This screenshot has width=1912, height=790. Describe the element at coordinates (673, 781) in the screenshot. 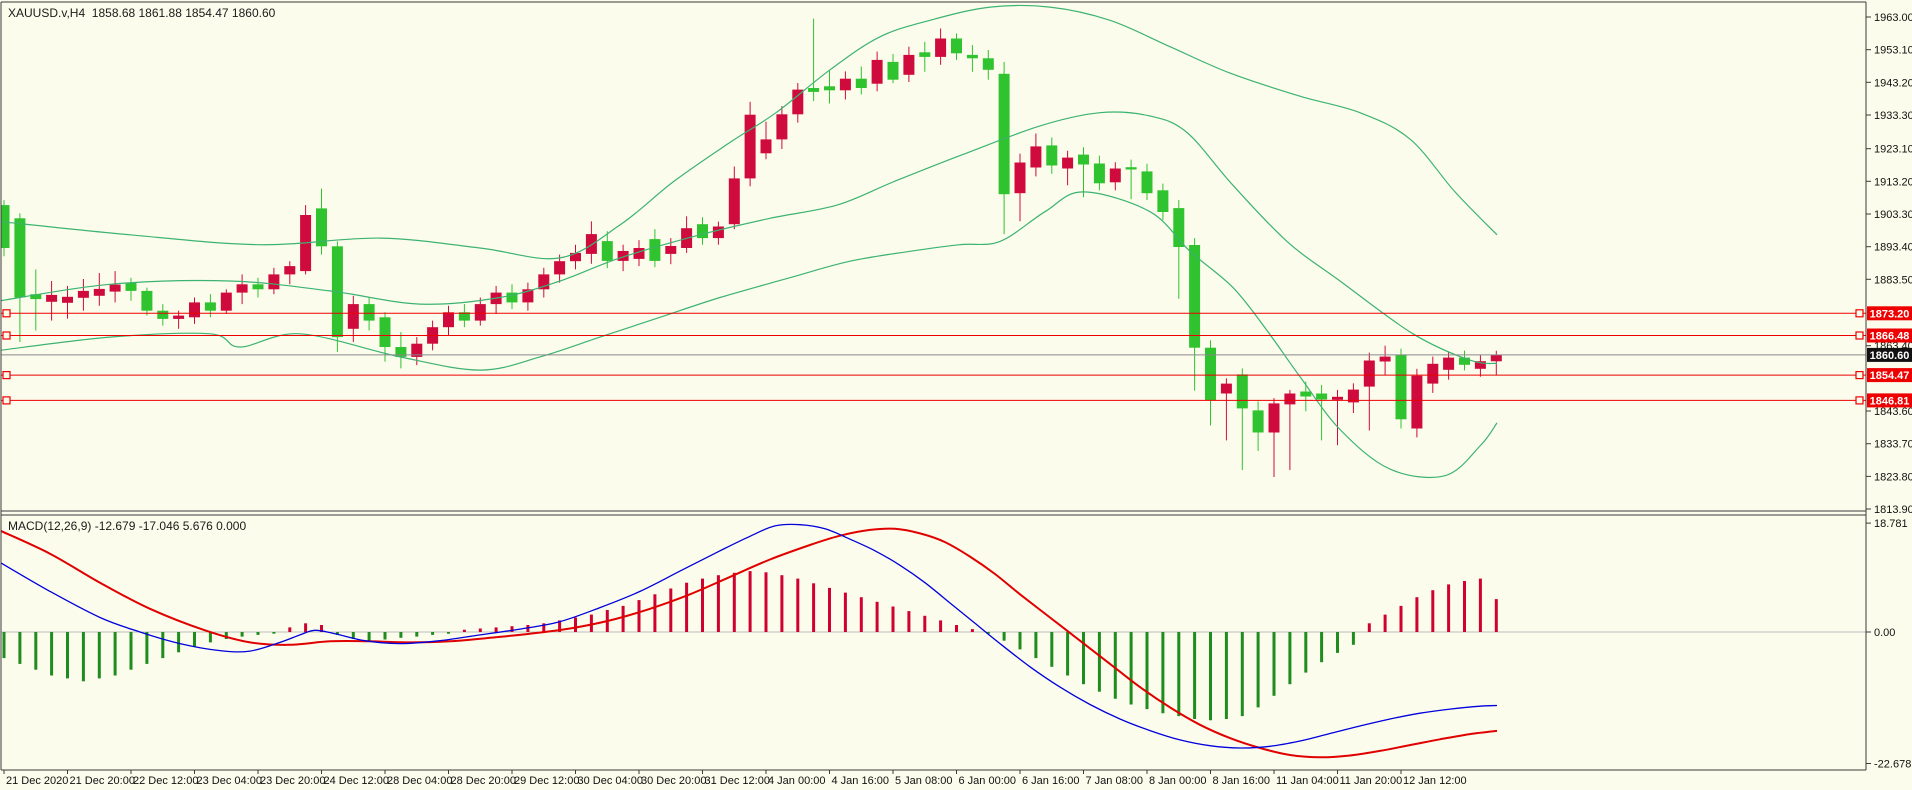

I see `time-axis-label: 30 Dec 20:00` at that location.